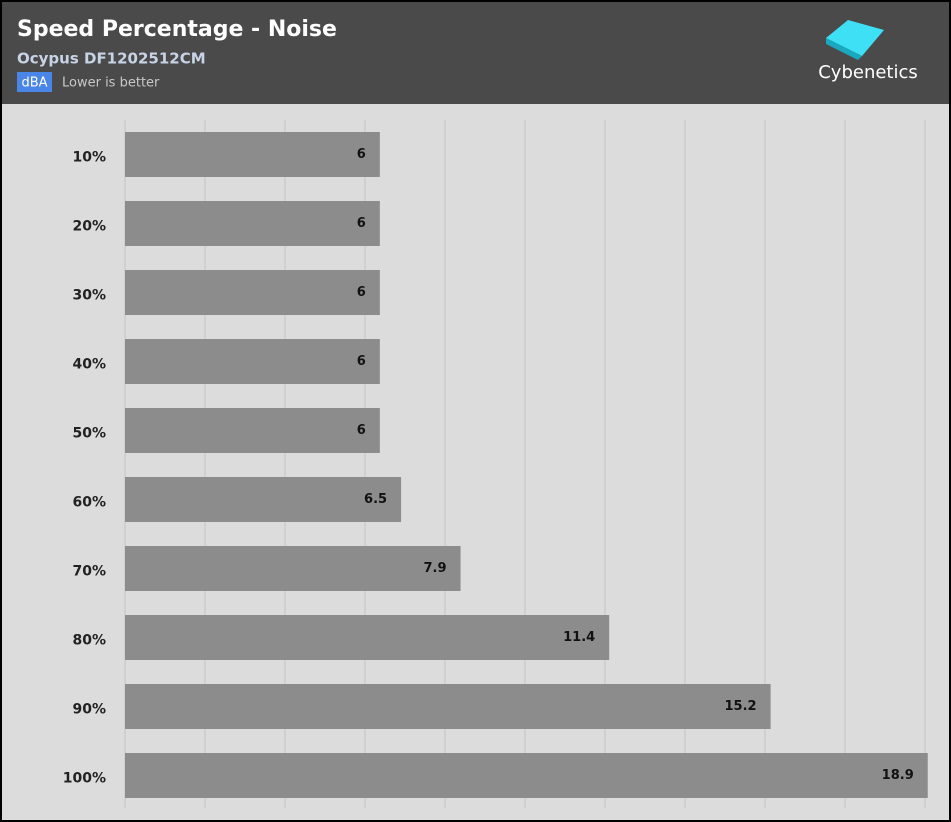 Image resolution: width=951 pixels, height=822 pixels. Describe the element at coordinates (868, 72) in the screenshot. I see `logo-text: Cybenetics` at that location.